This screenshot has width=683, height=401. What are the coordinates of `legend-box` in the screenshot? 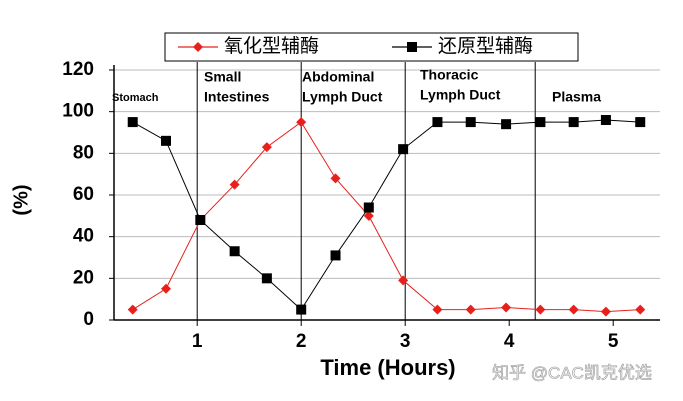 It's located at (371, 47).